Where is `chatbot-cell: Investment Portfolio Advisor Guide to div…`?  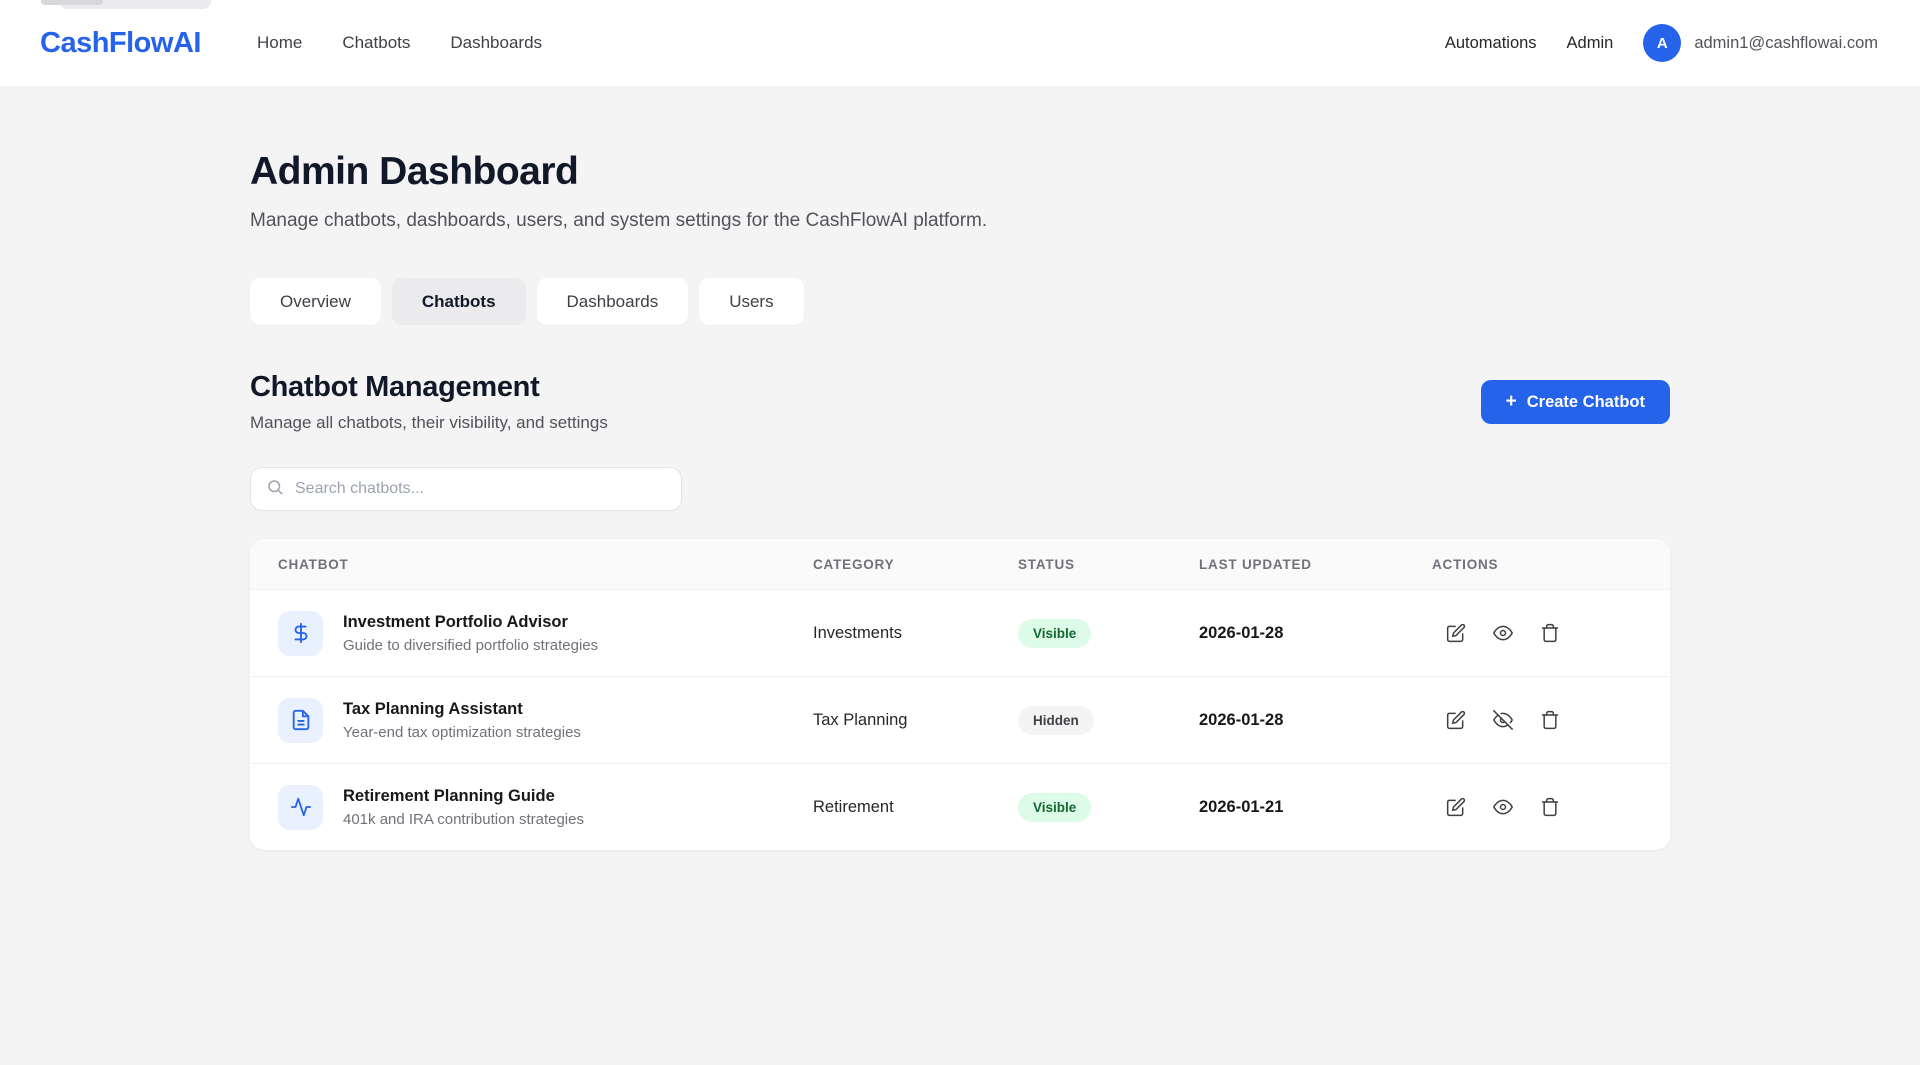 chatbot-cell: Investment Portfolio Advisor Guide to div… is located at coordinates (545, 633).